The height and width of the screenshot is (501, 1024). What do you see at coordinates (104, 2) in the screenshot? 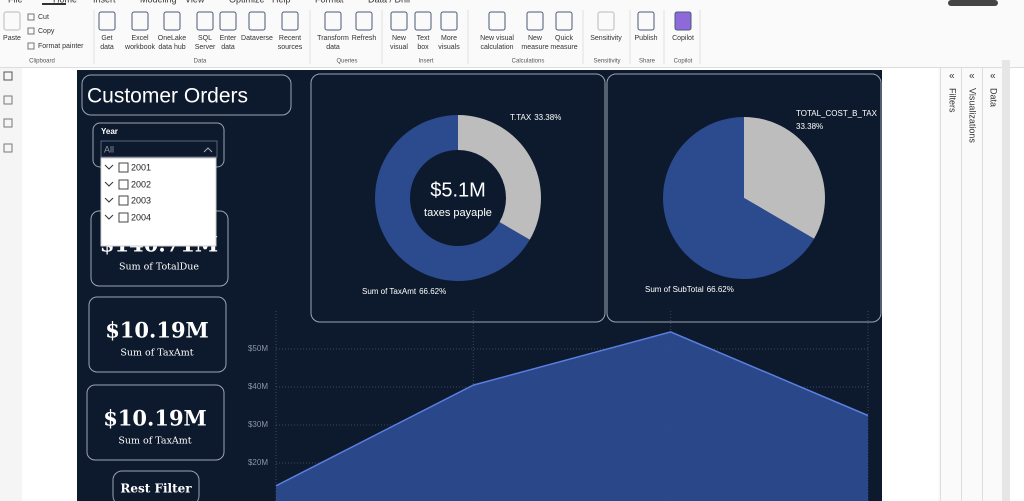
I see `ribbon-tab: Insert` at bounding box center [104, 2].